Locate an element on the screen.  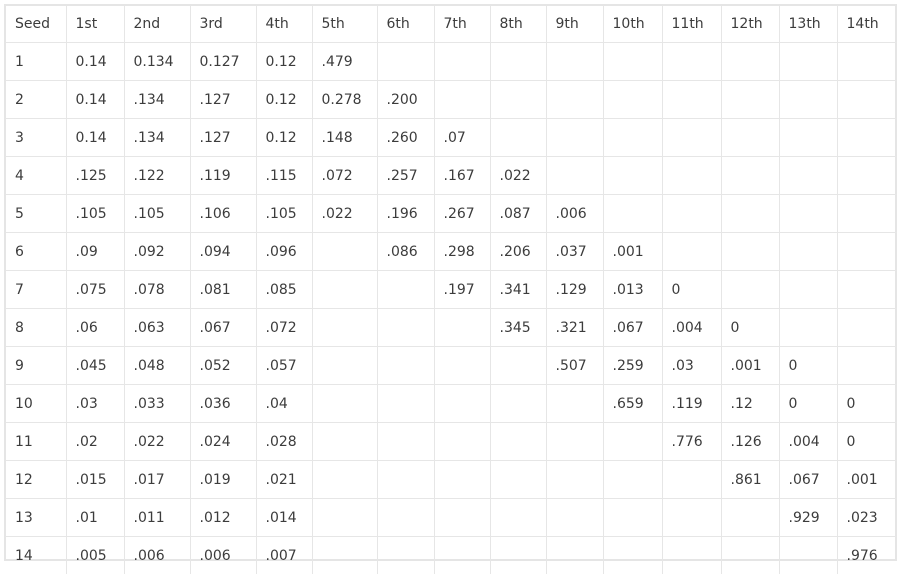
probability-cell: .06 is located at coordinates (95, 328).